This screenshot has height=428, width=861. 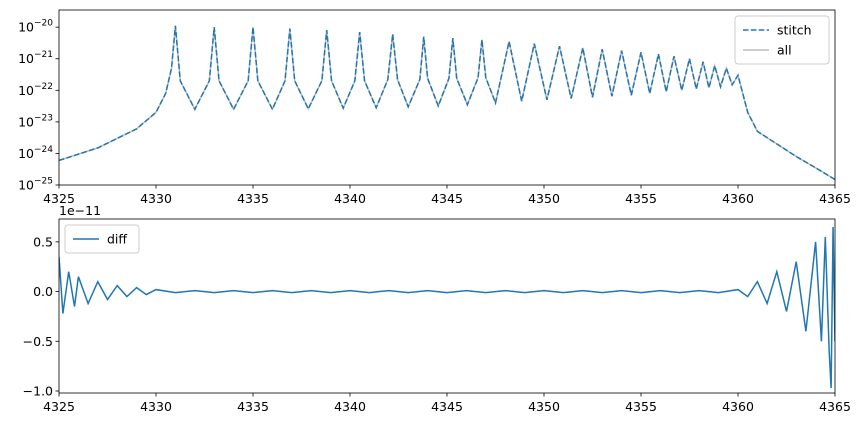 What do you see at coordinates (35, 185) in the screenshot?
I see `y-tick-label: 10−25` at bounding box center [35, 185].